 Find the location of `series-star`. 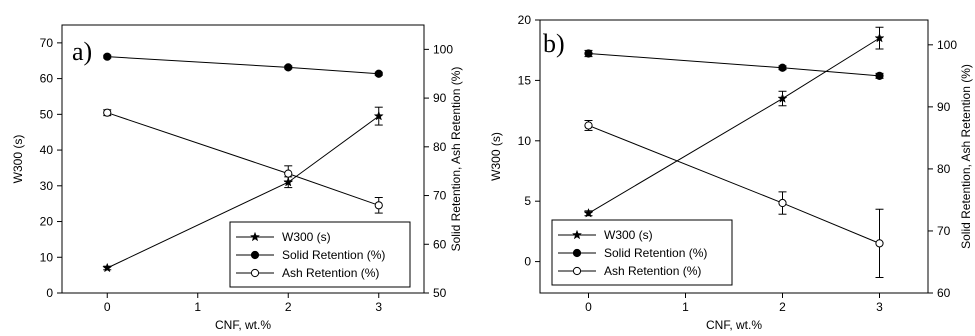

series-star is located at coordinates (243, 189).